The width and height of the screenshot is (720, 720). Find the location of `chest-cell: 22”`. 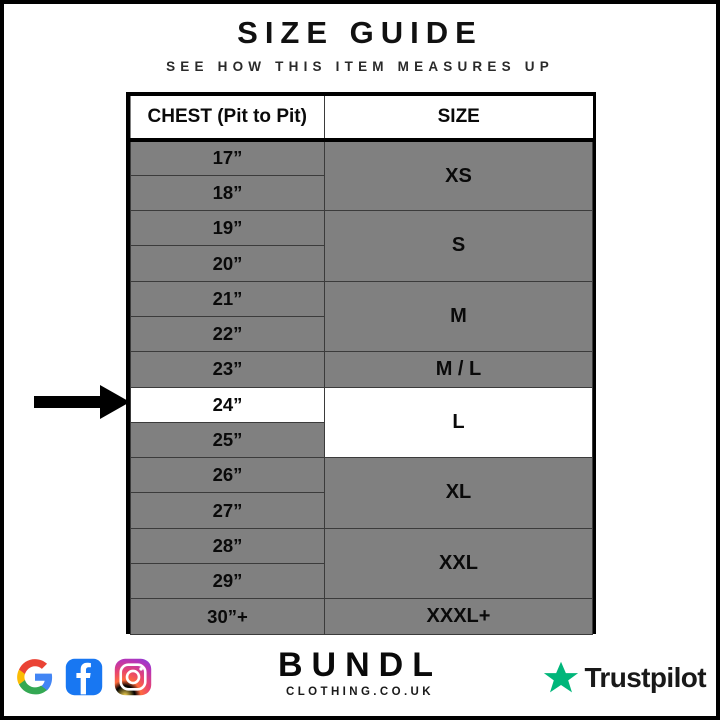

chest-cell: 22” is located at coordinates (227, 334).